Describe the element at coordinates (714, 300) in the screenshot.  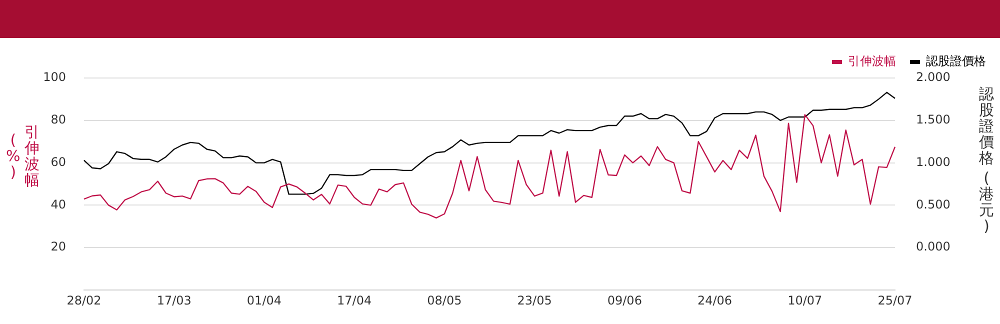
I see `x-tick-label: 24/06` at that location.